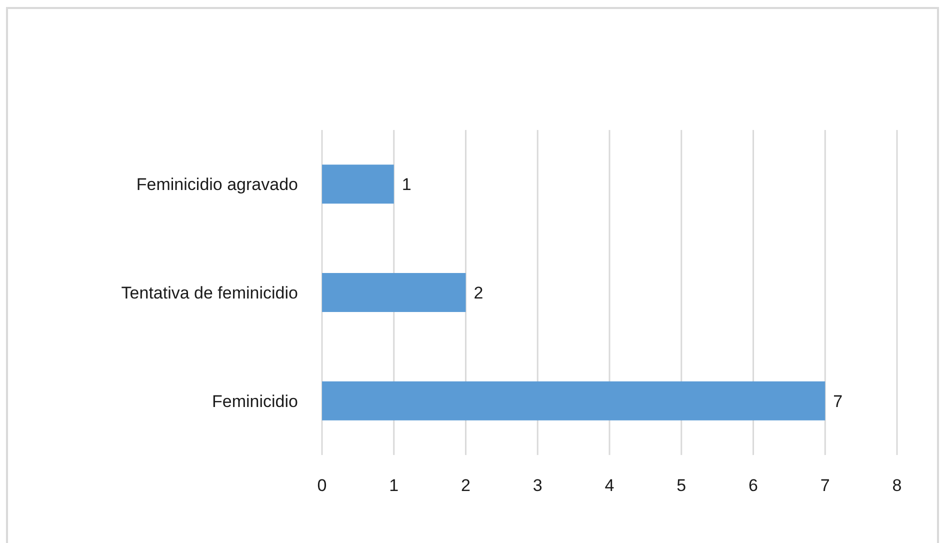 The width and height of the screenshot is (947, 543). Describe the element at coordinates (609, 486) in the screenshot. I see `x-tick-label: 4` at that location.